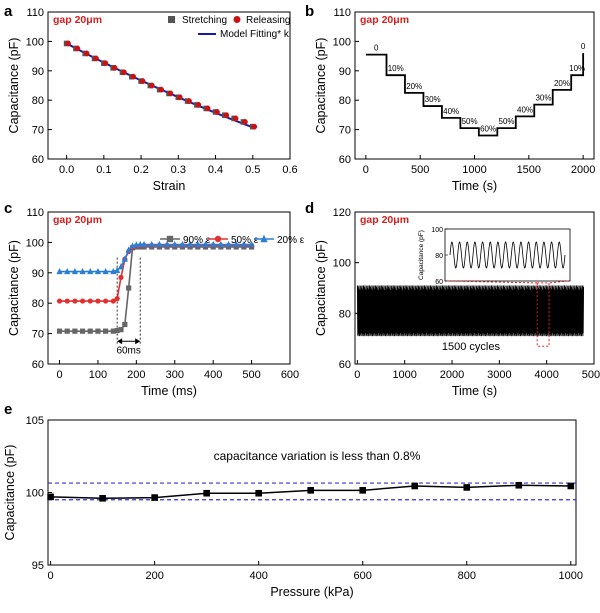 This screenshot has height=613, width=600. I want to click on step-annotation: 20%, so click(414, 86).